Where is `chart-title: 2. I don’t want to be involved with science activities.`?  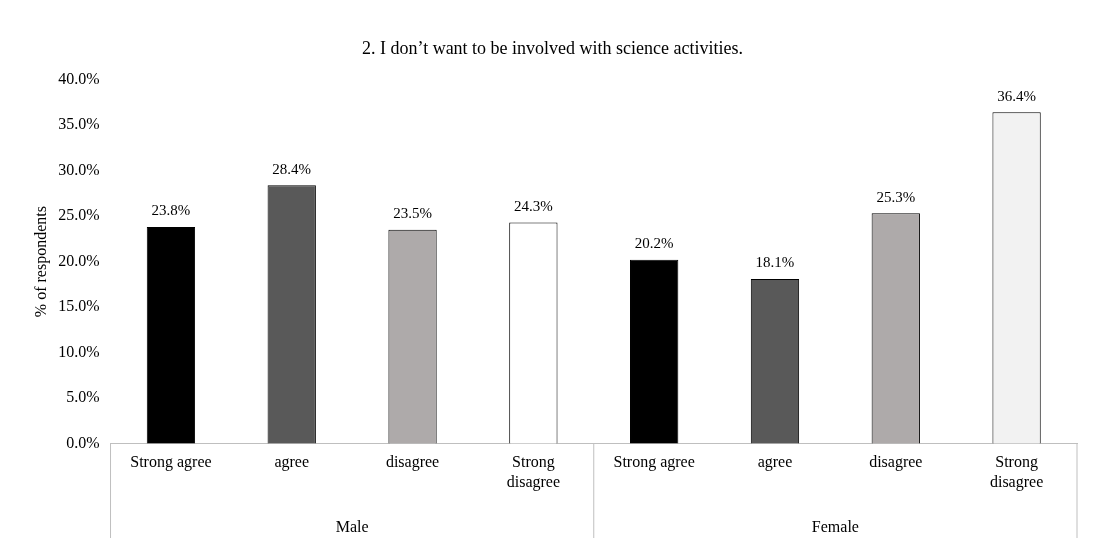
chart-title: 2. I don’t want to be involved with science activities. is located at coordinates (552, 47).